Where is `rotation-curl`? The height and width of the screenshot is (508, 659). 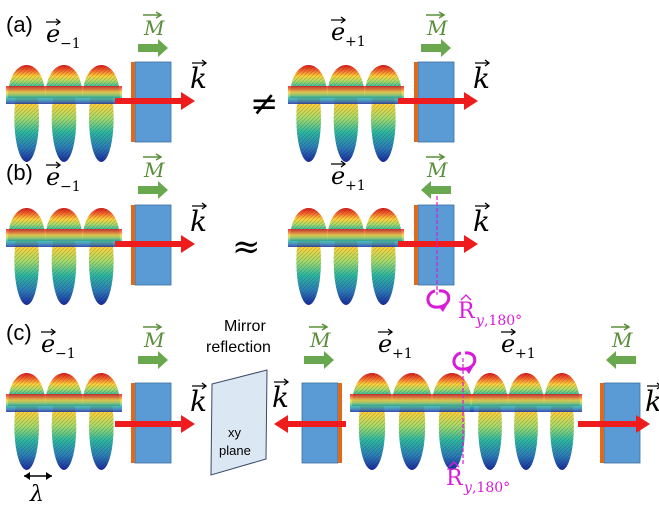 rotation-curl is located at coordinates (438, 299).